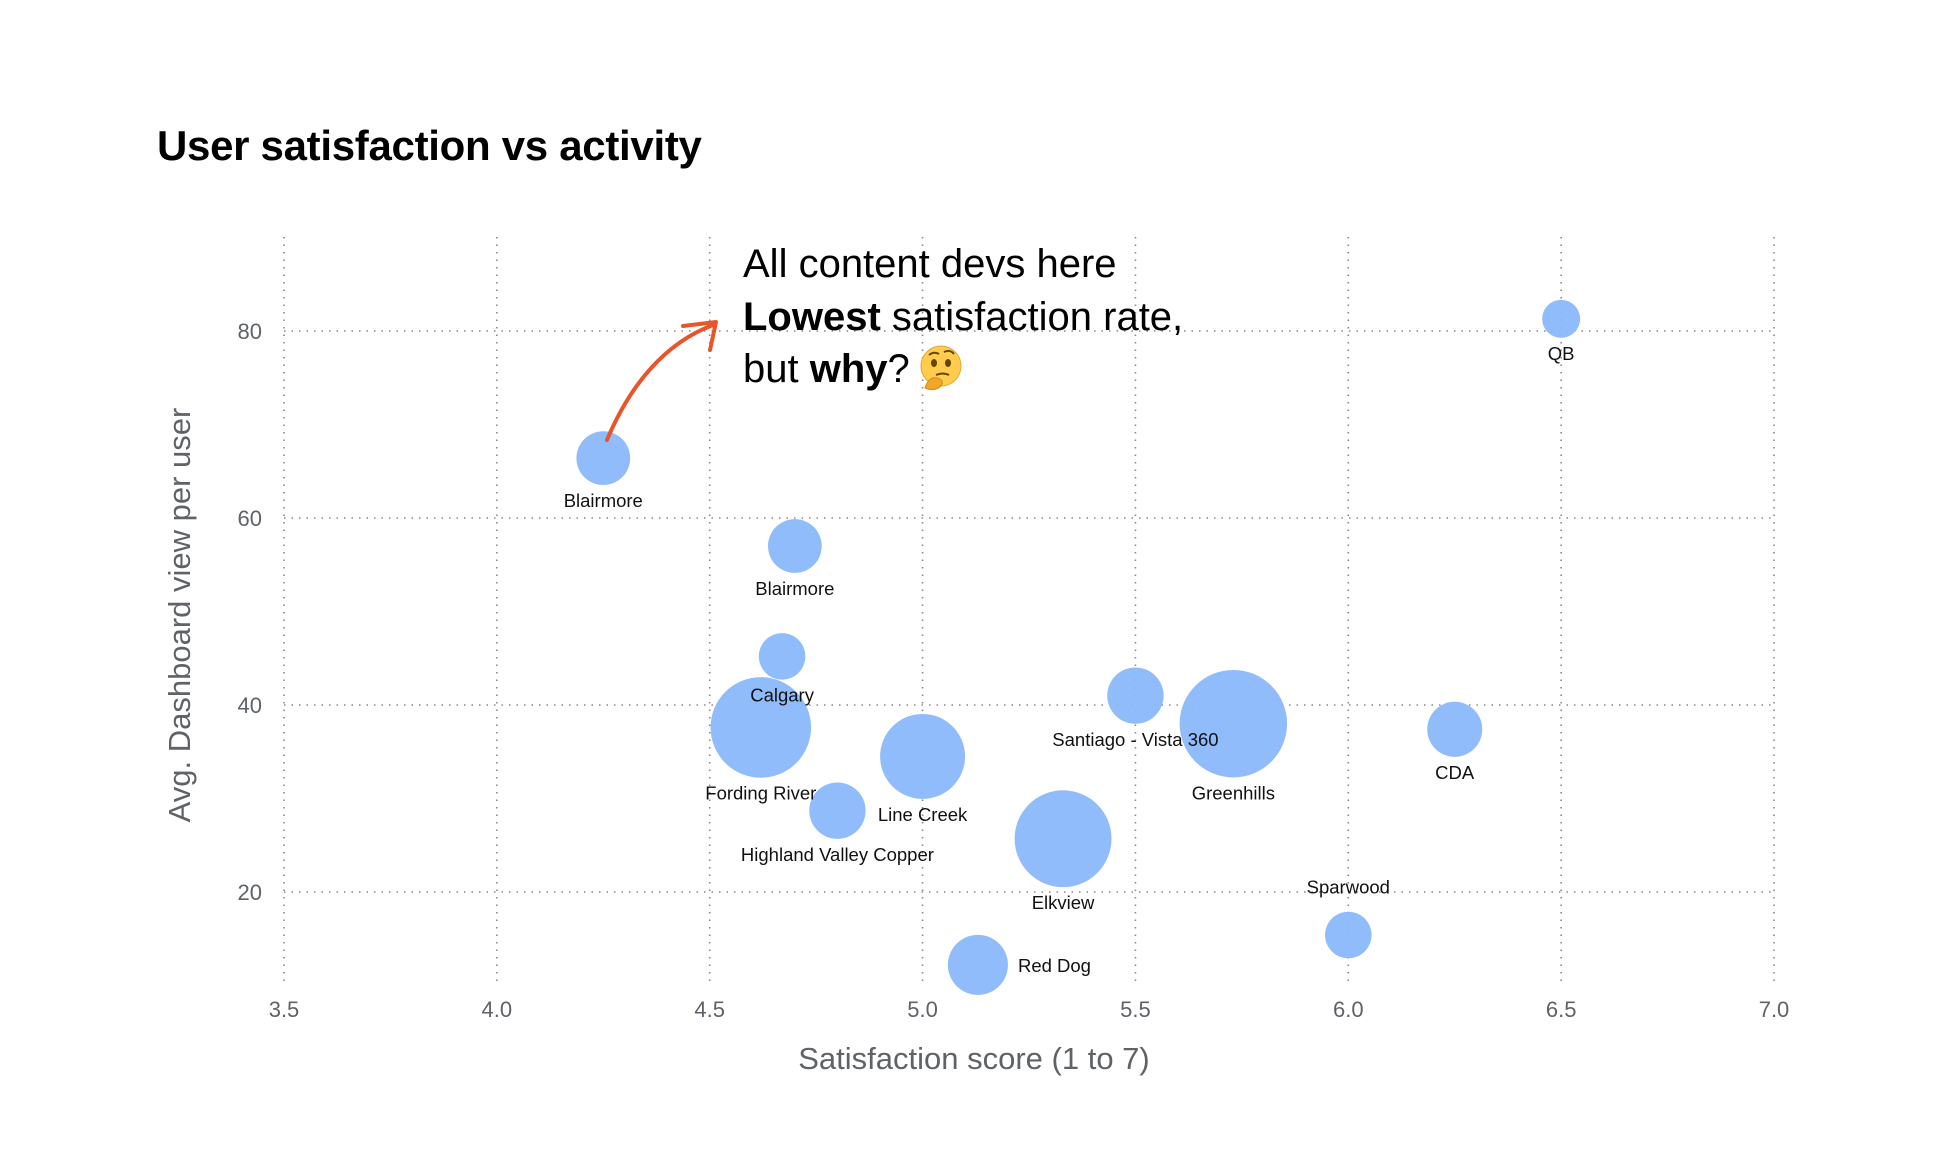  I want to click on y-tick-label: 80, so click(250, 331).